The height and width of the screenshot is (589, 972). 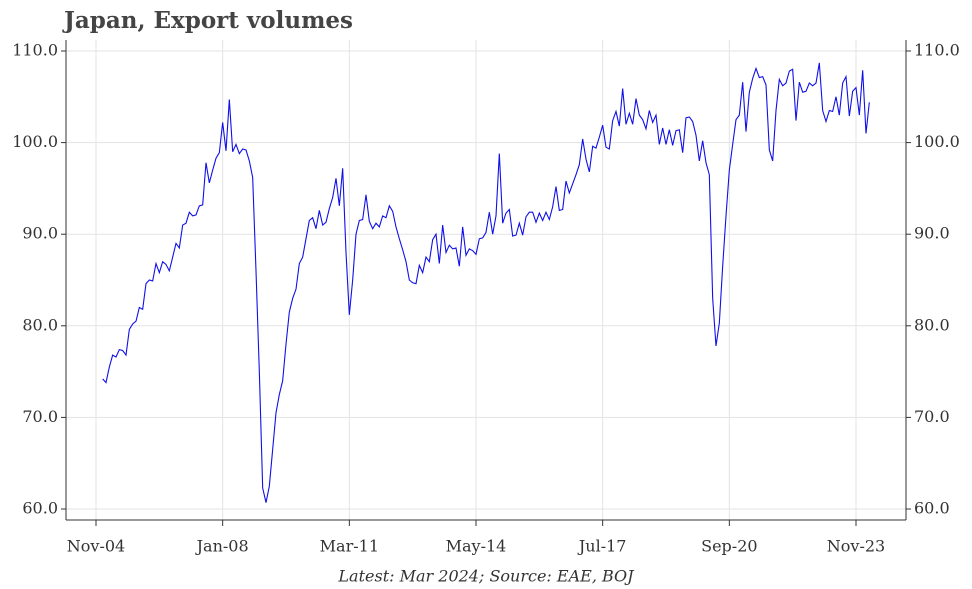 What do you see at coordinates (937, 49) in the screenshot?
I see `y2-tick-label: 110.0` at bounding box center [937, 49].